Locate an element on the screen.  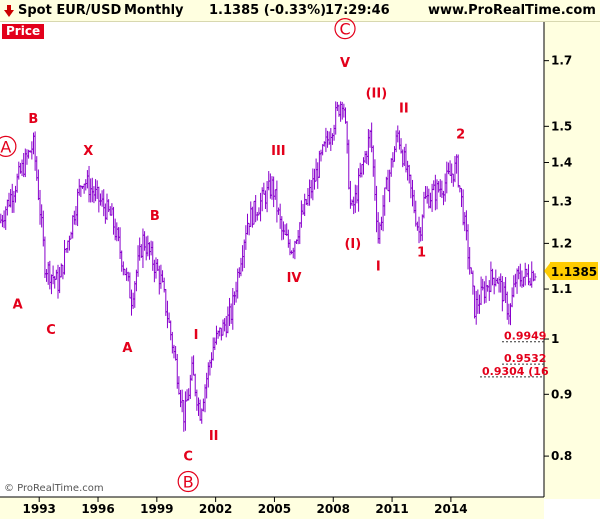
wave-label: IV is located at coordinates (294, 278).